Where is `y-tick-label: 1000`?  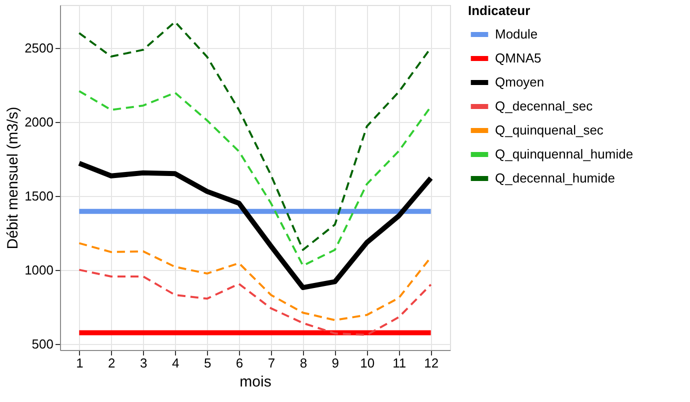
y-tick-label: 1000 is located at coordinates (39, 270).